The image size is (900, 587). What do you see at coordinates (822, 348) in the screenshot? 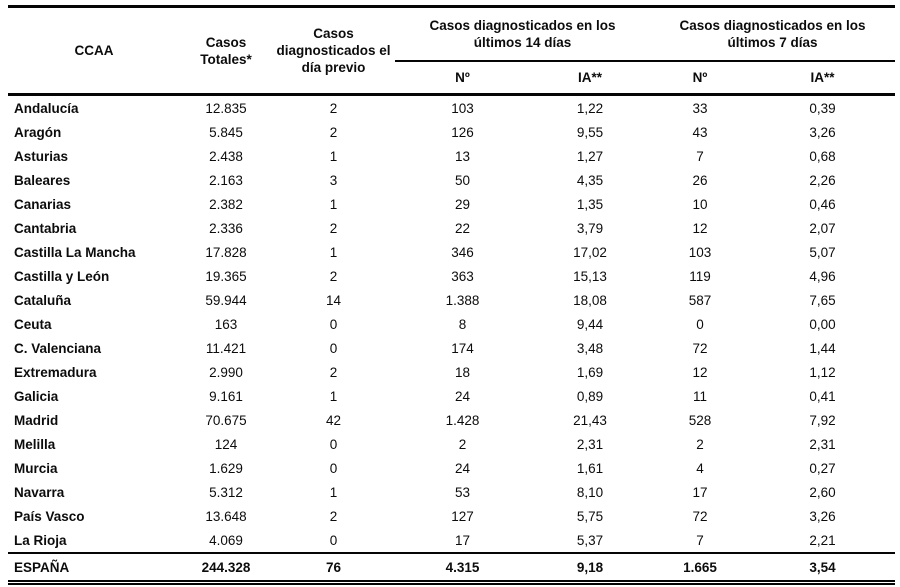
I see `ia7-cell: 1,44` at bounding box center [822, 348].